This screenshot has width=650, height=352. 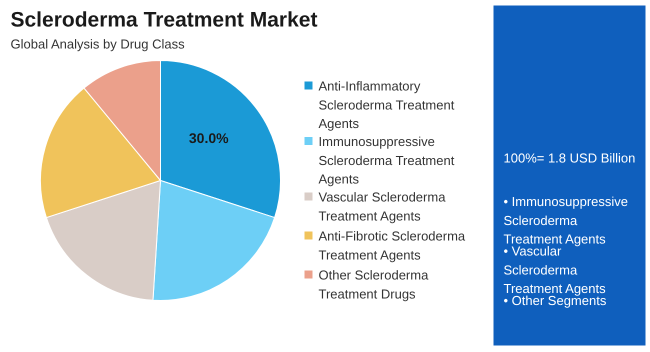 I want to click on legend-label: Vascular Scleroderma Treatment Agents, so click(x=382, y=207).